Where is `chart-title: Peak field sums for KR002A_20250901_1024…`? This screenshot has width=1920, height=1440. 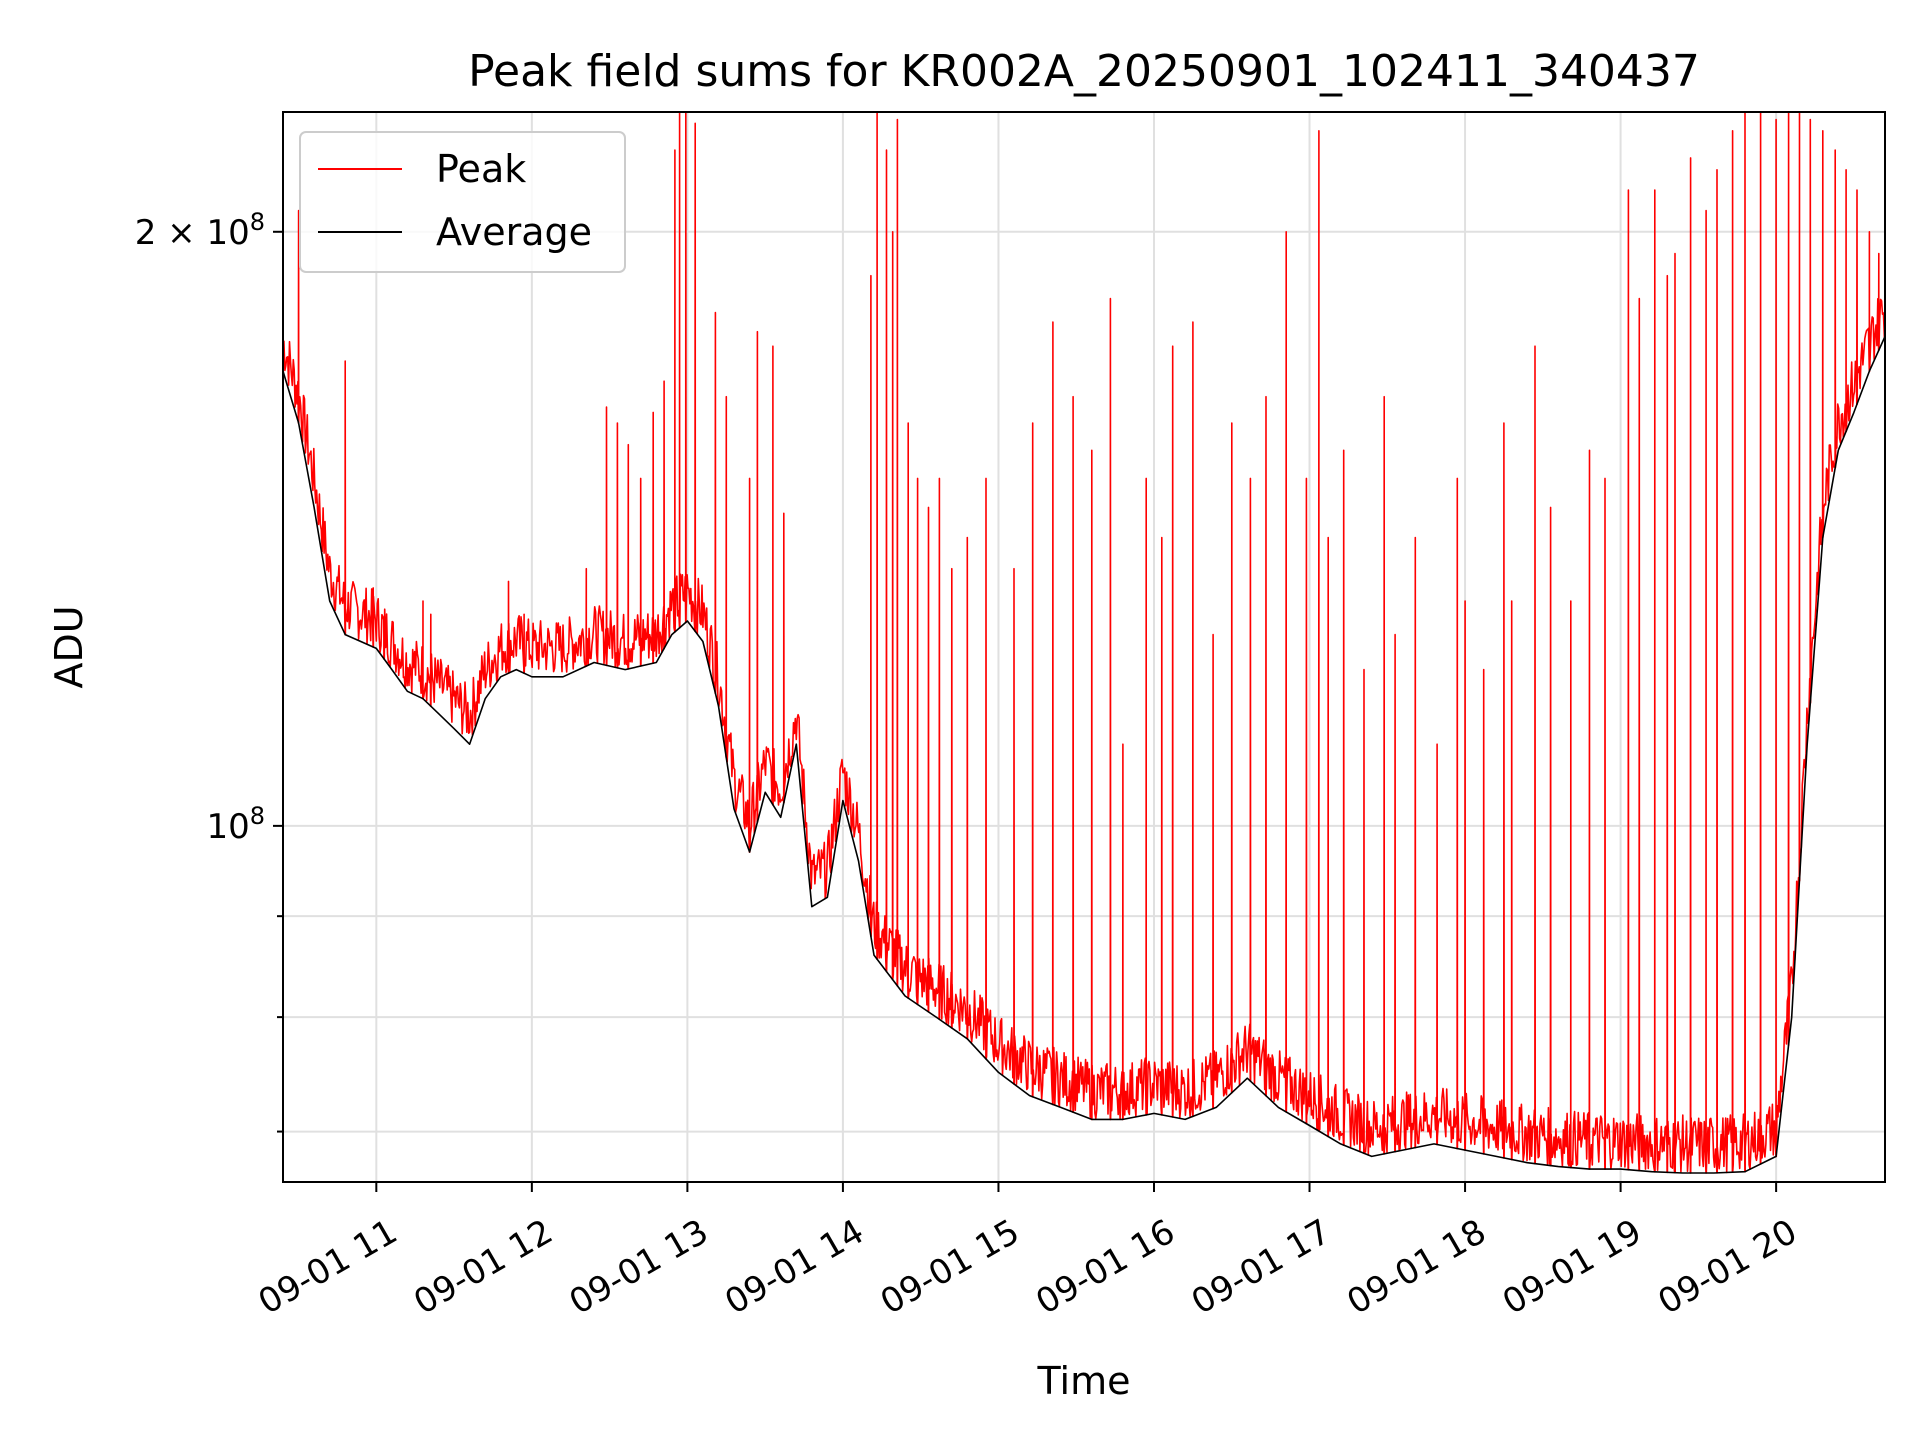 chart-title: Peak field sums for KR002A_20250901_1024… is located at coordinates (1084, 71).